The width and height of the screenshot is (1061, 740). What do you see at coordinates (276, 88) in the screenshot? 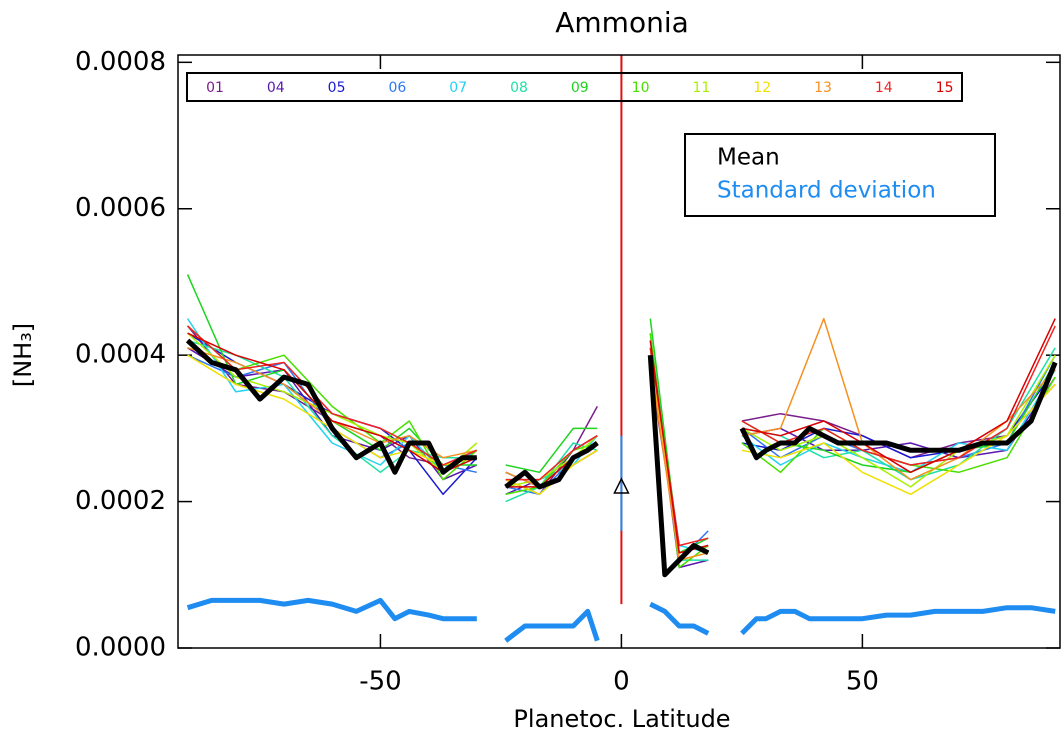
I see `legend-entry: 04` at bounding box center [276, 88].